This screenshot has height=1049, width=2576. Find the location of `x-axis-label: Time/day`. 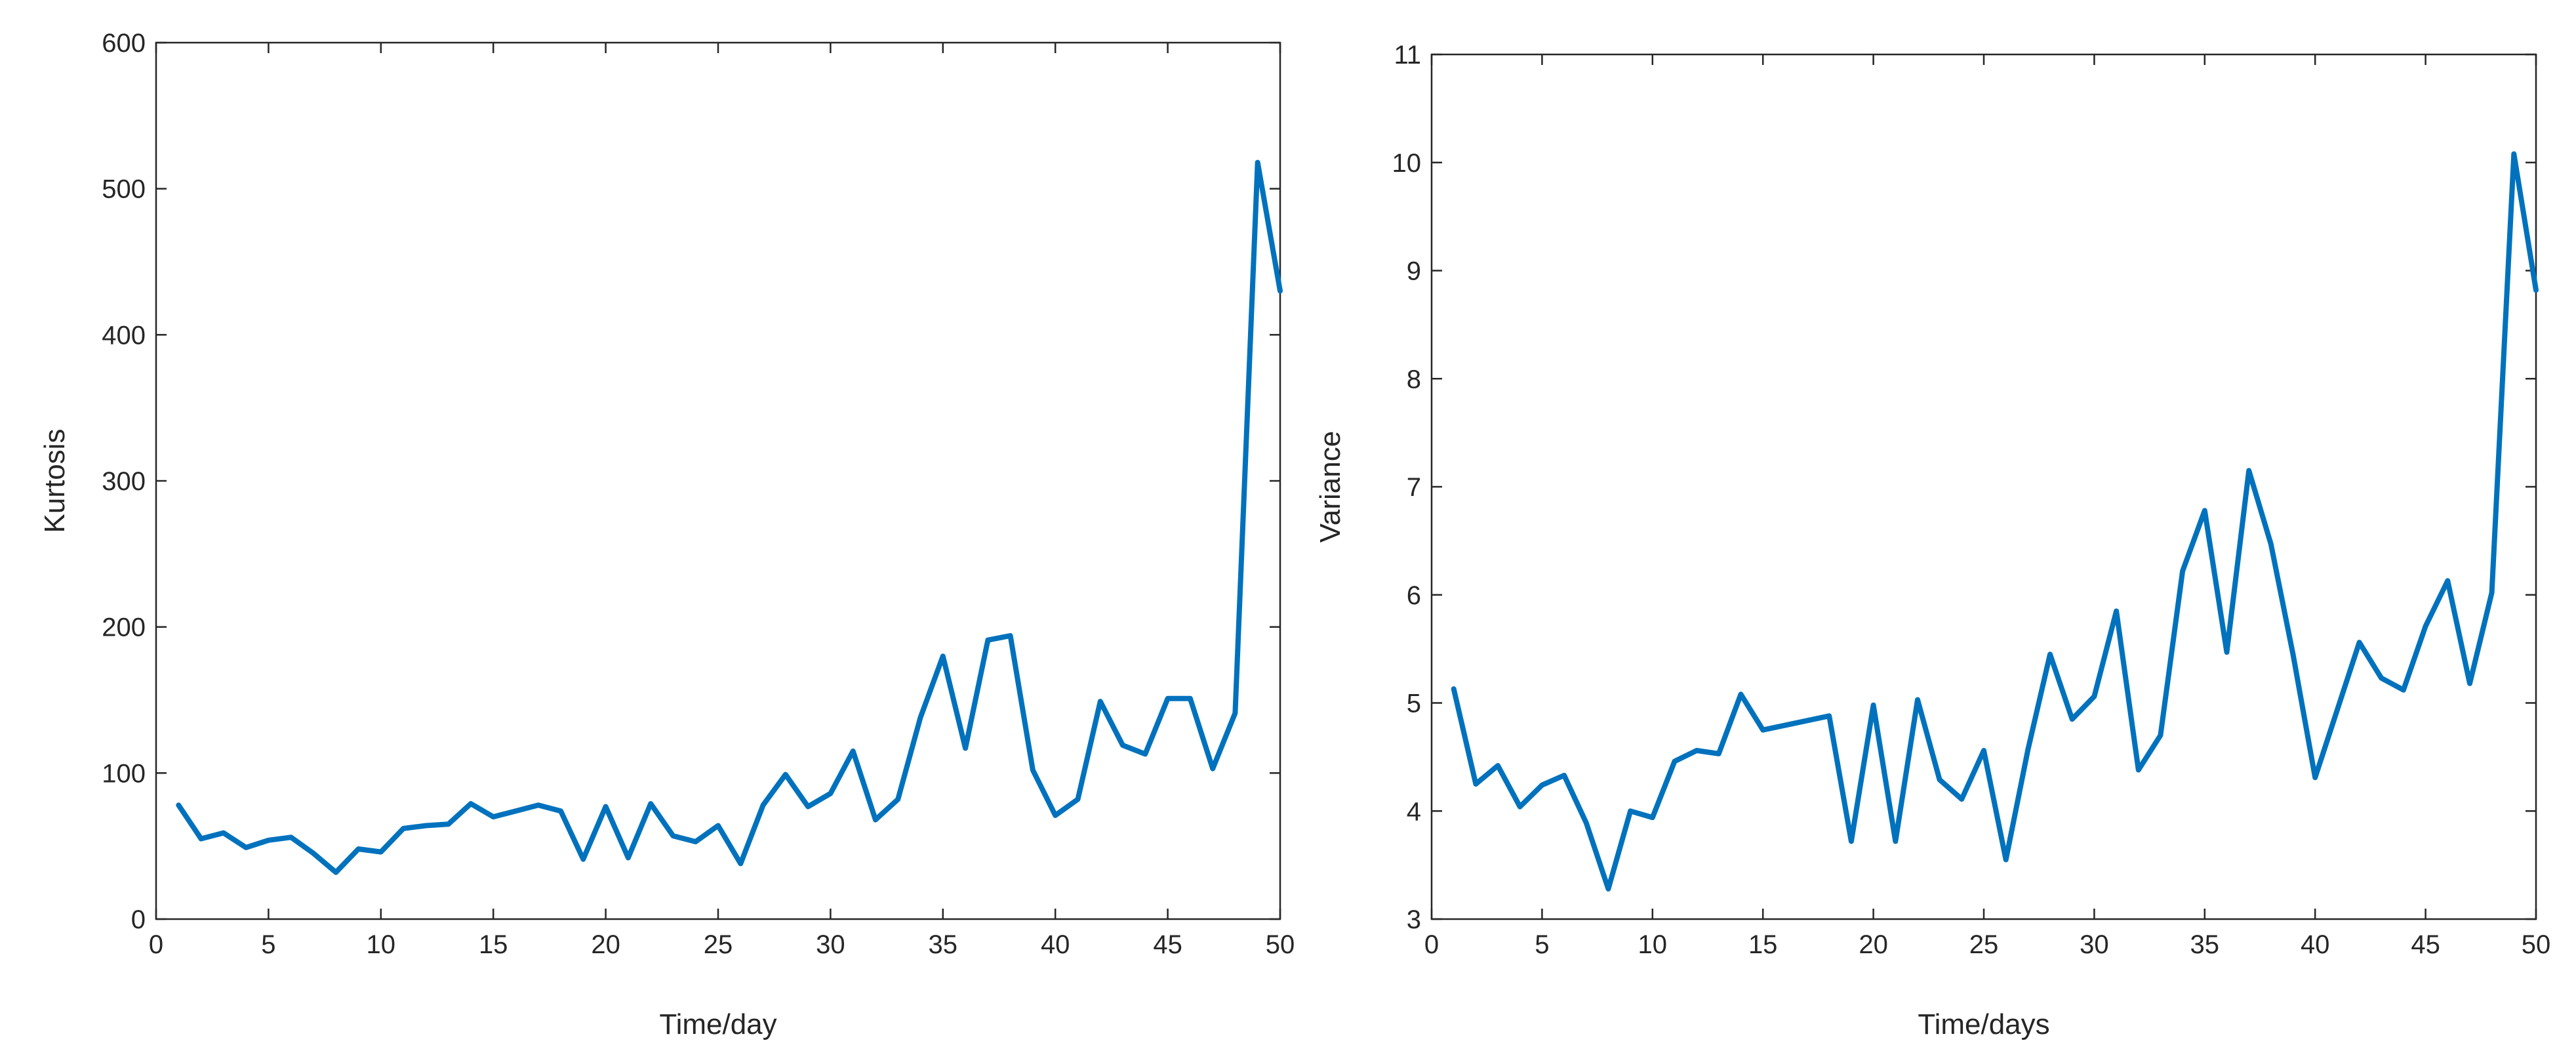

x-axis-label: Time/day is located at coordinates (717, 1024).